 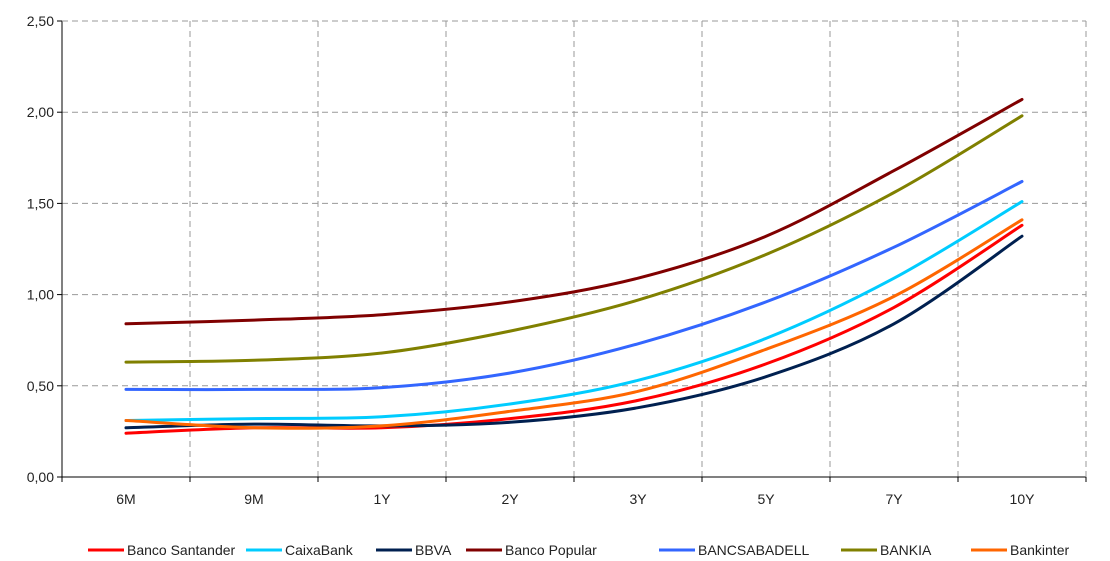 What do you see at coordinates (40, 477) in the screenshot?
I see `y-tick-label: 0,00` at bounding box center [40, 477].